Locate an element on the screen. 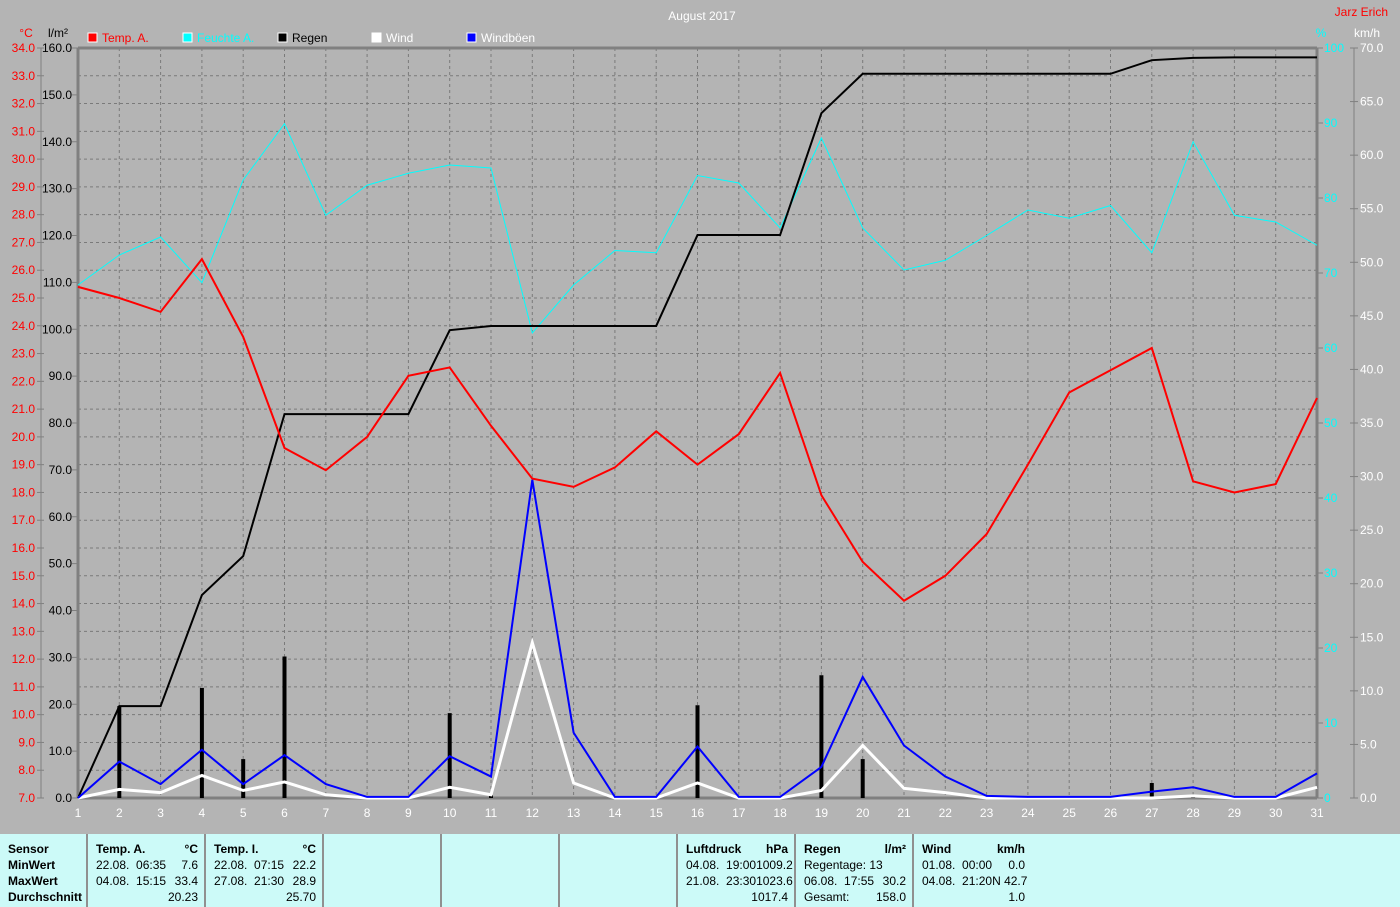 This screenshot has height=907, width=1400. pressure-max: 1023.6 is located at coordinates (774, 881).